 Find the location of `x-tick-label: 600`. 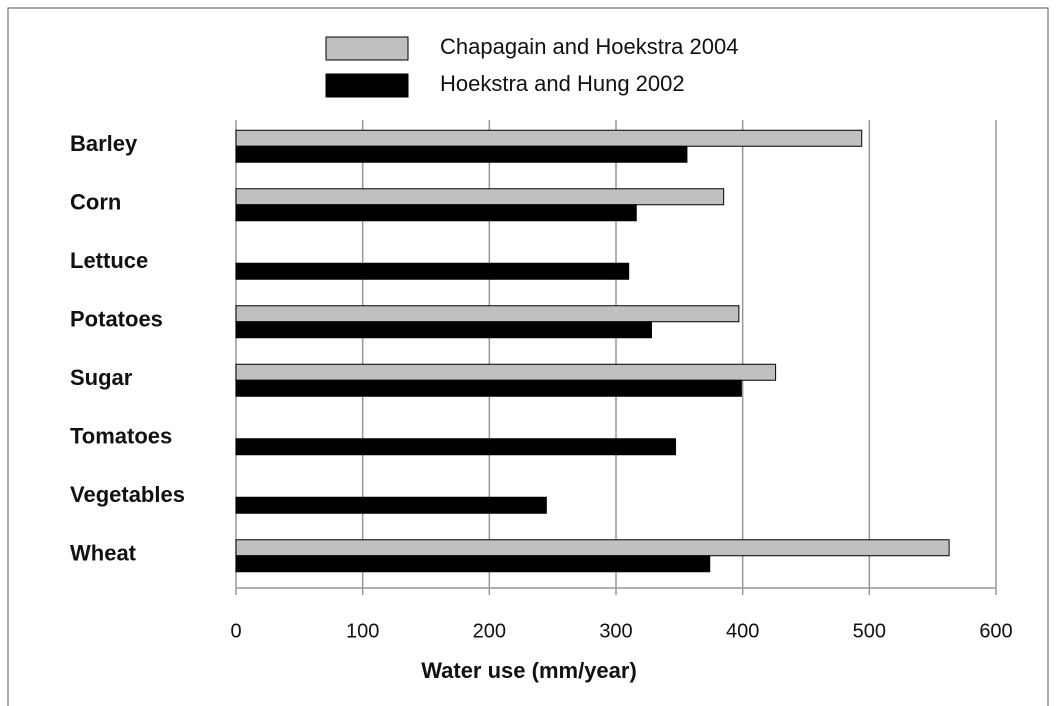

x-tick-label: 600 is located at coordinates (995, 631).